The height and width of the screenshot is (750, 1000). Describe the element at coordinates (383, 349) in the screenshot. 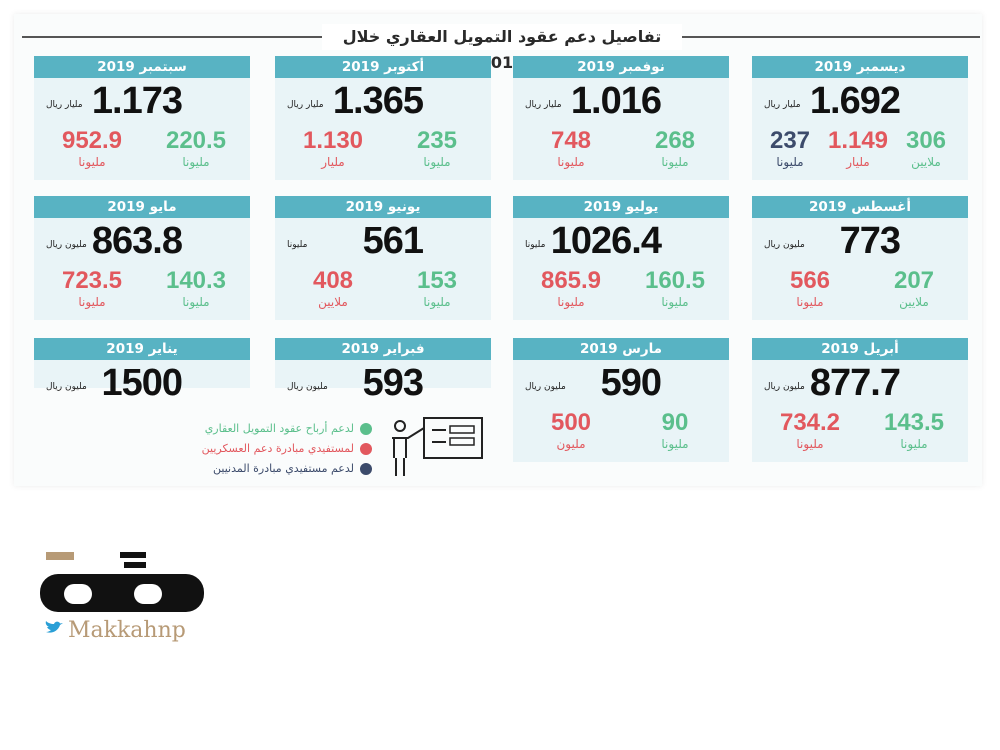

I see `month-header: فبراير 2019` at that location.